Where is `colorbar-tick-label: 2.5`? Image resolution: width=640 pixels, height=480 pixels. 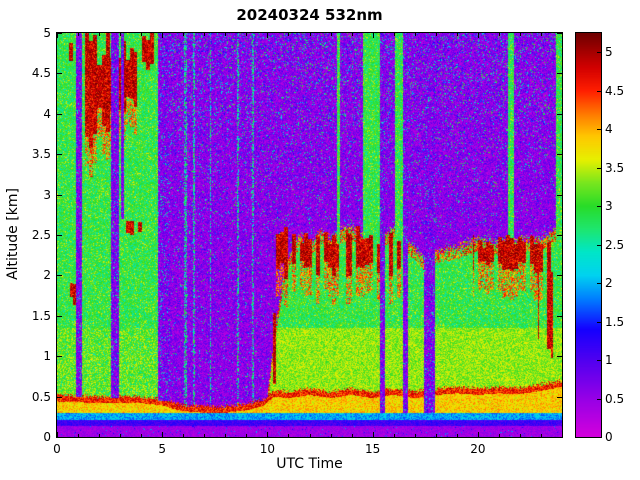 colorbar-tick-label: 2.5 is located at coordinates (615, 244).